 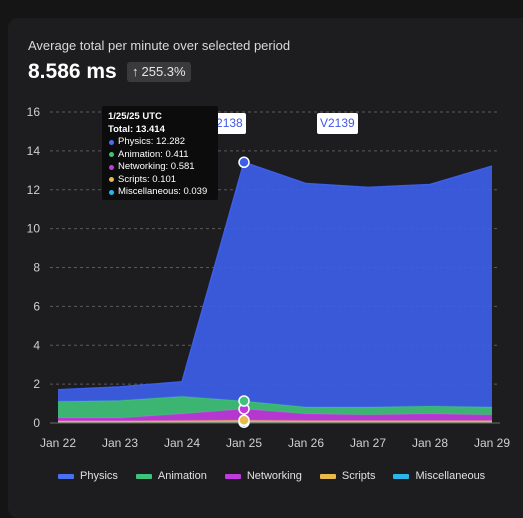 I want to click on y-tick-label: 6, so click(x=36, y=306).